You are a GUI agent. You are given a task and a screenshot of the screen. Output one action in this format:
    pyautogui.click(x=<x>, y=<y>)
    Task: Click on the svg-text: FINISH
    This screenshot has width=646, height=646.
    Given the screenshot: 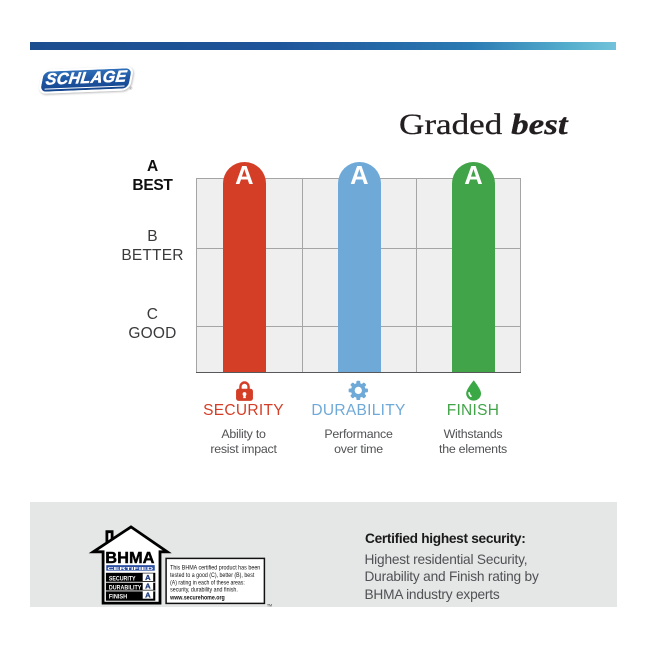 What is the action you would take?
    pyautogui.click(x=118, y=597)
    